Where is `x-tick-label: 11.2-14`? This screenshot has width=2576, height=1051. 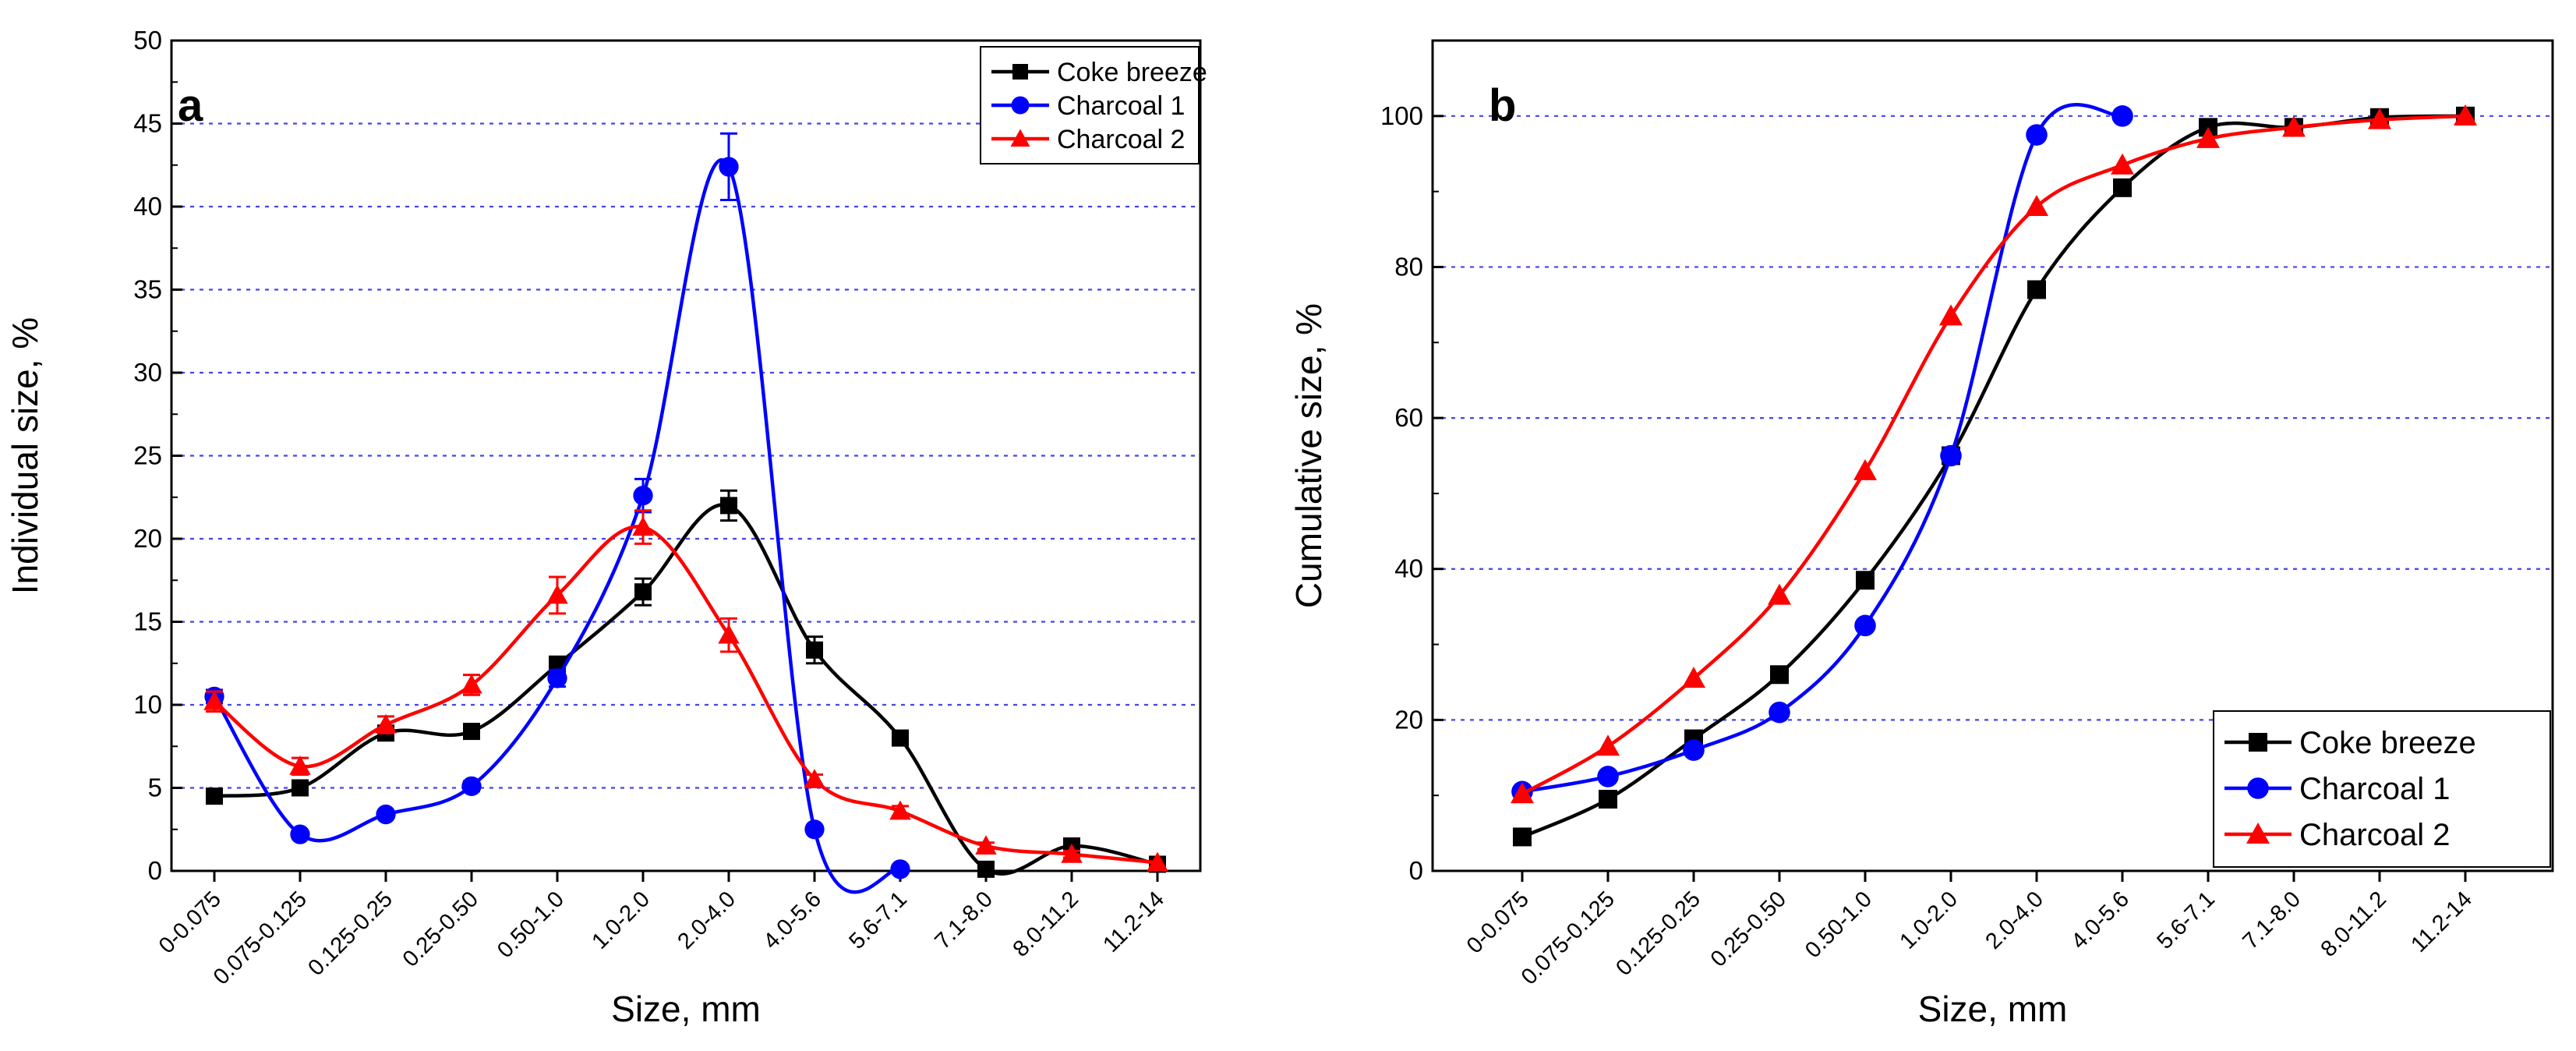 x-tick-label: 11.2-14 is located at coordinates (1133, 921).